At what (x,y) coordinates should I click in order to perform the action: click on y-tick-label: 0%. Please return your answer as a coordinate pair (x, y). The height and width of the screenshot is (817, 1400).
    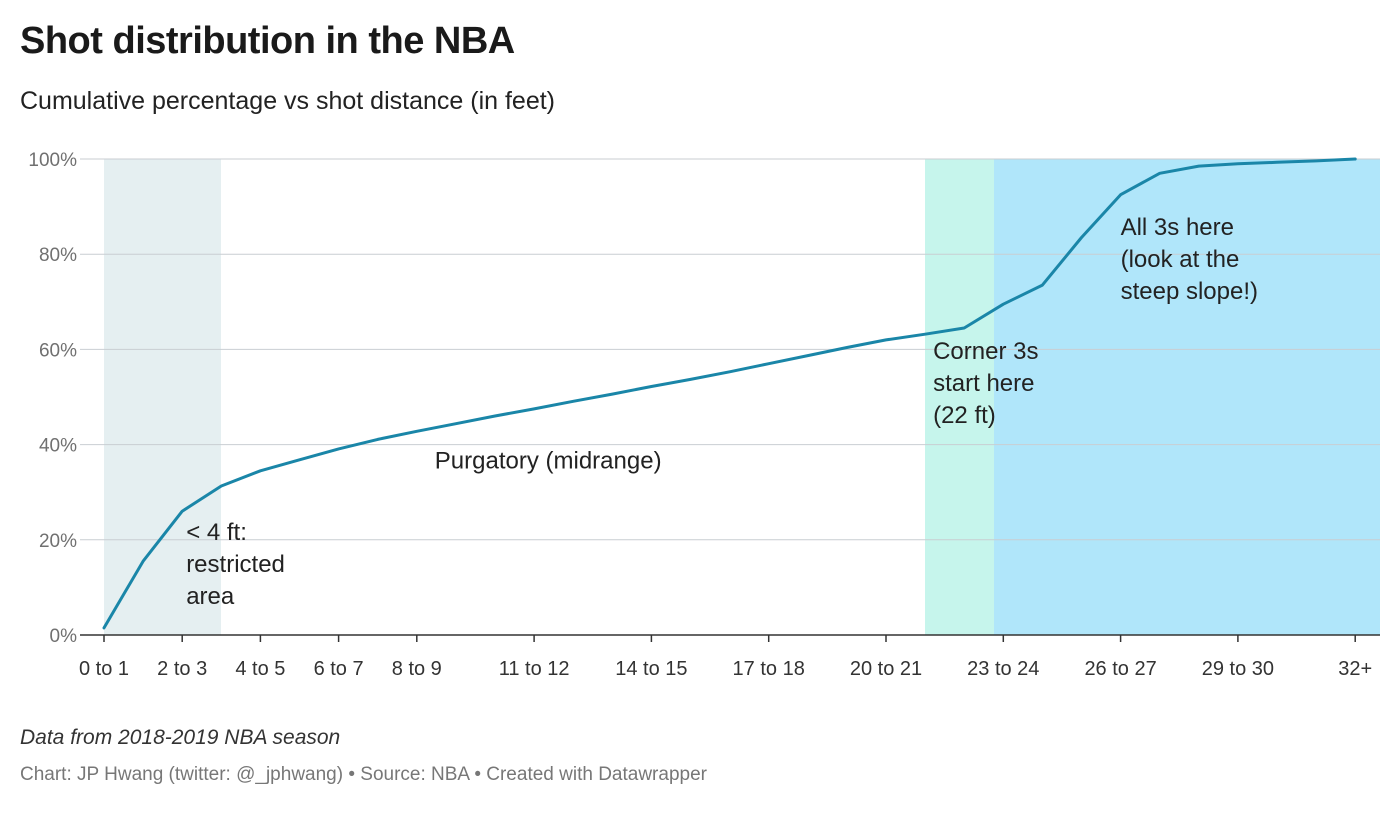
    Looking at the image, I should click on (64, 636).